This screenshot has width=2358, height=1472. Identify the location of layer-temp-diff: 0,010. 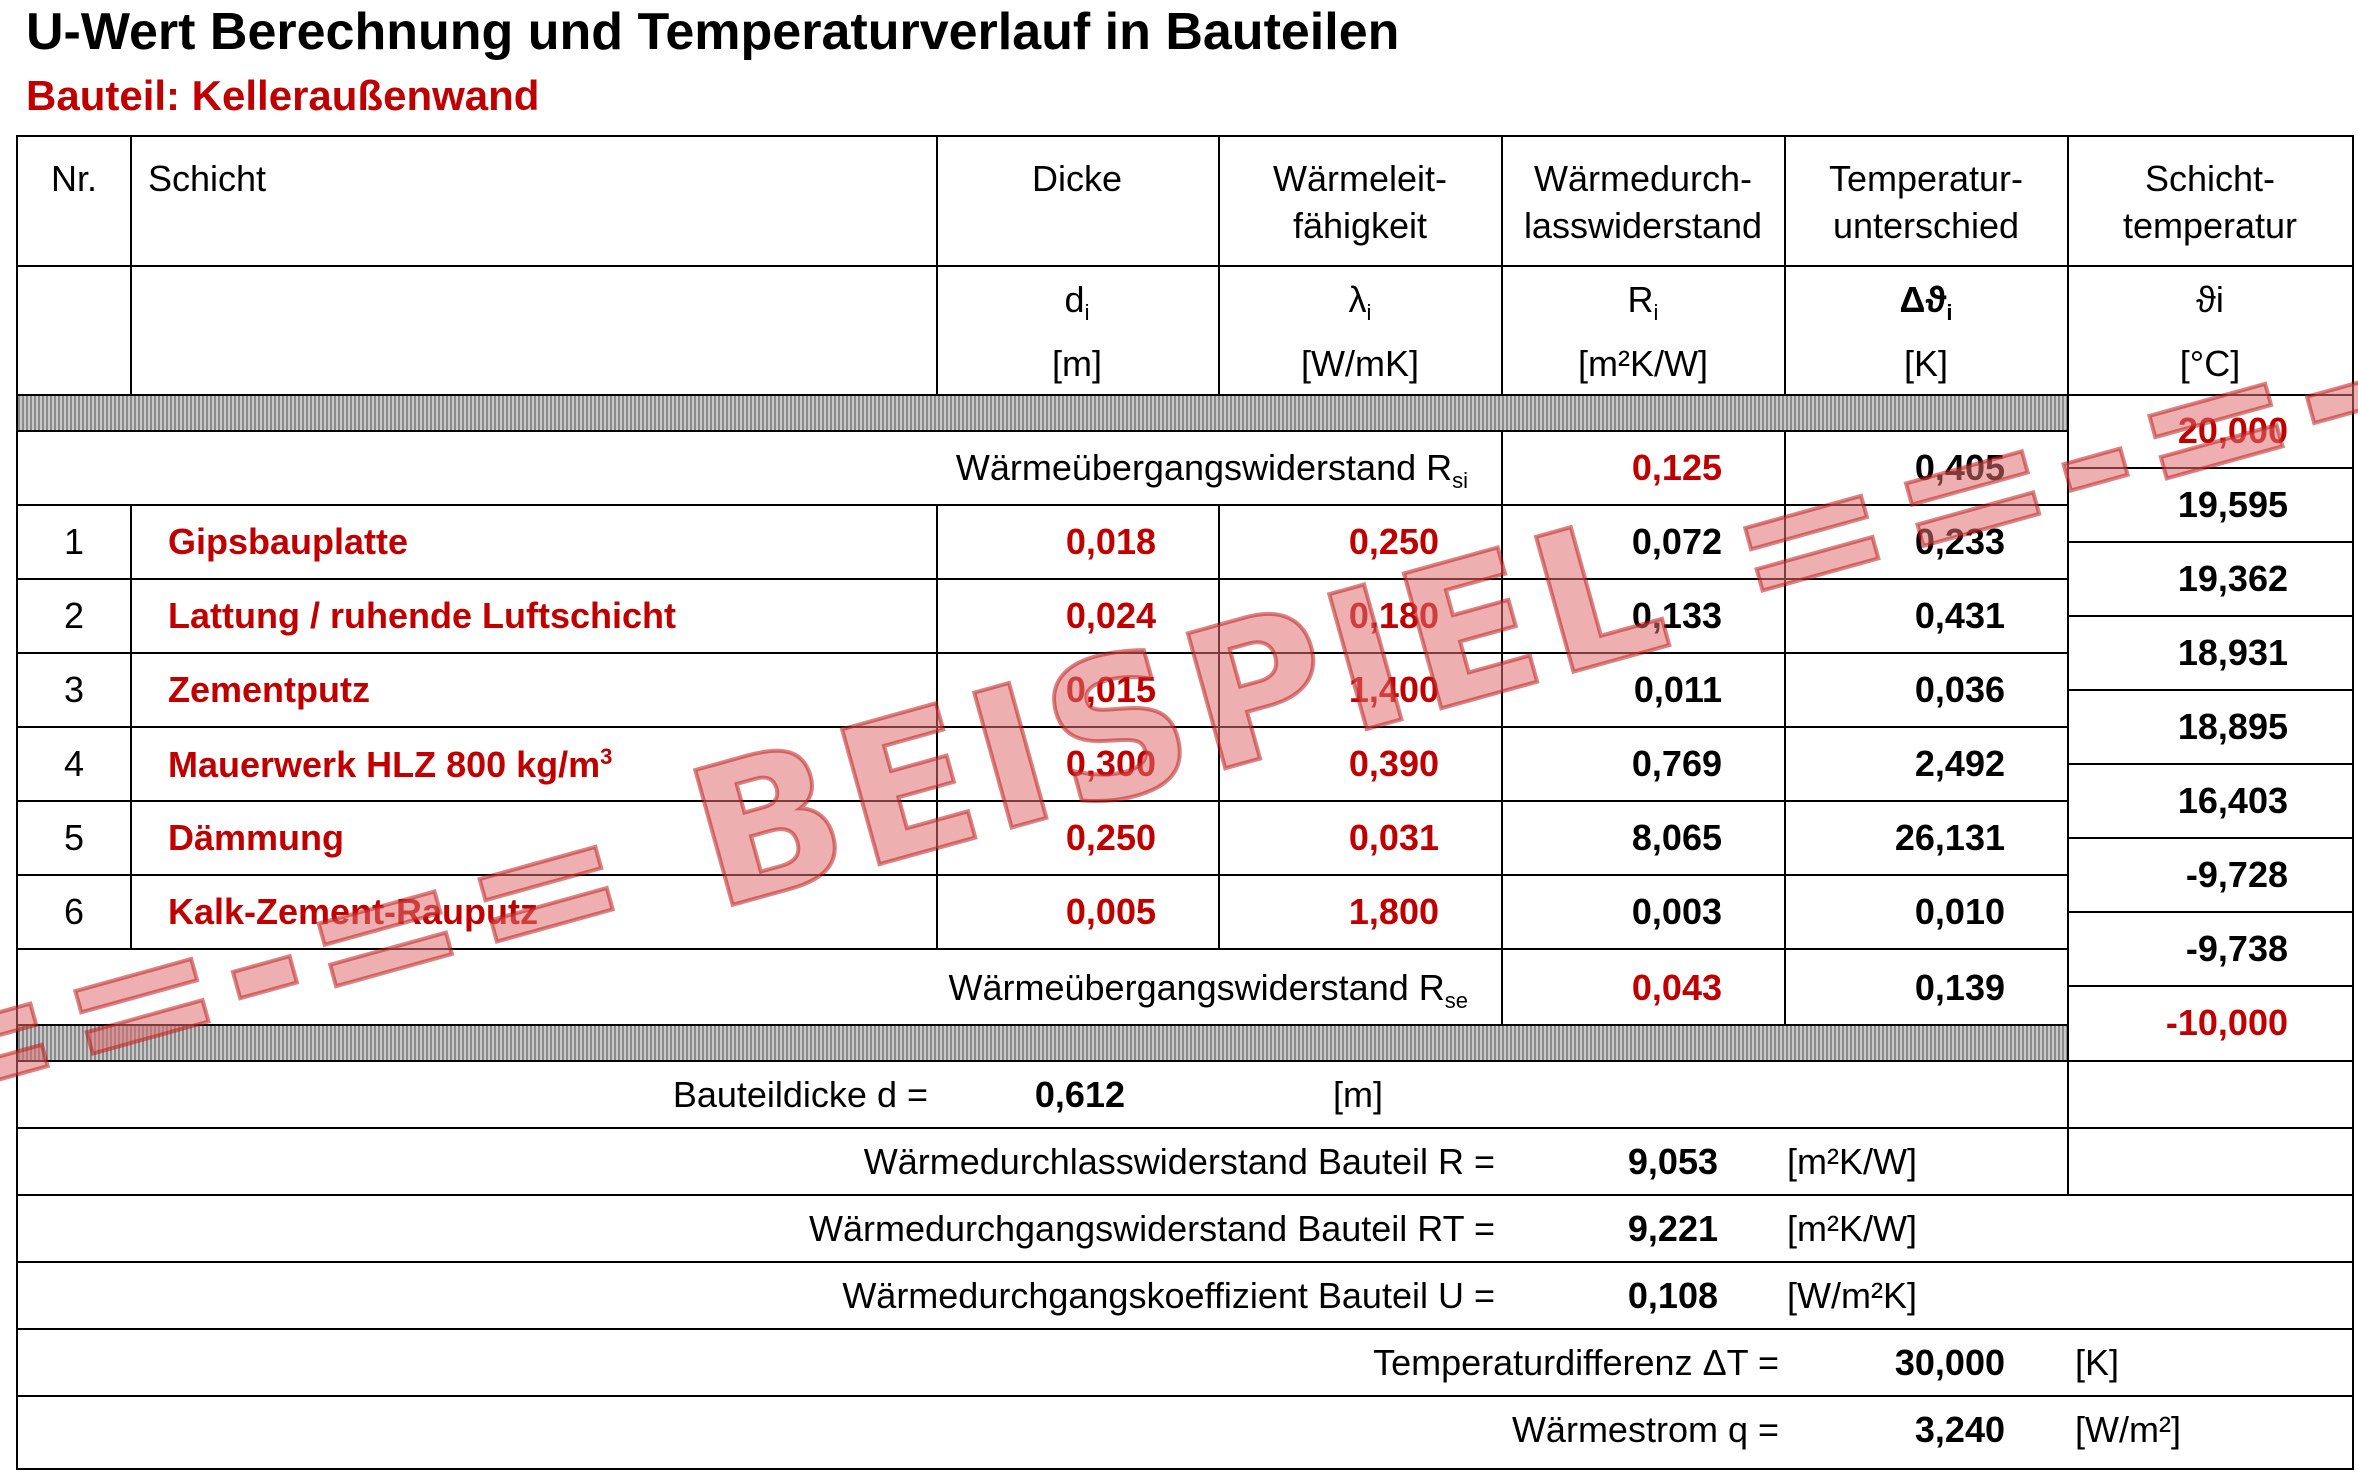
(1959, 911).